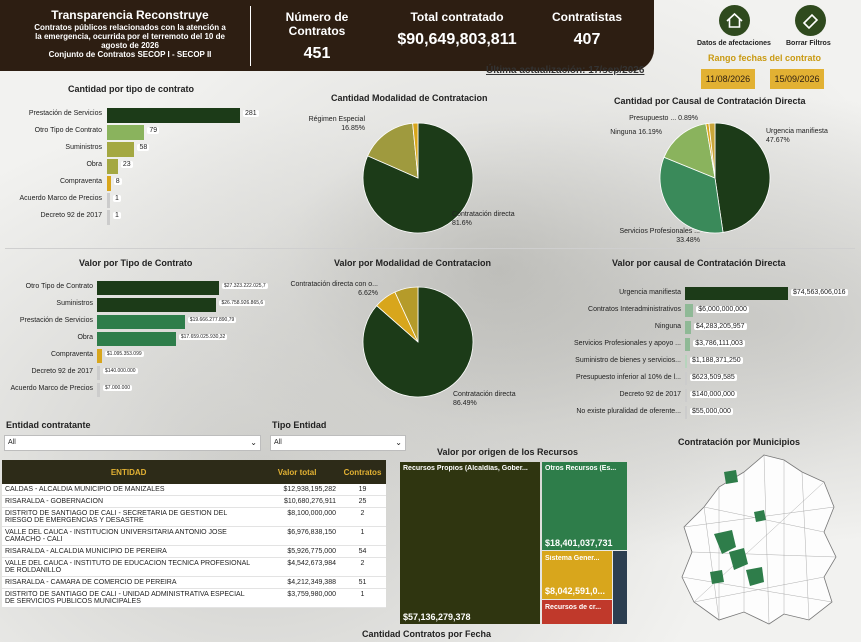 This screenshot has height=642, width=861. I want to click on bar-value-label: $74,563,606,016, so click(819, 292).